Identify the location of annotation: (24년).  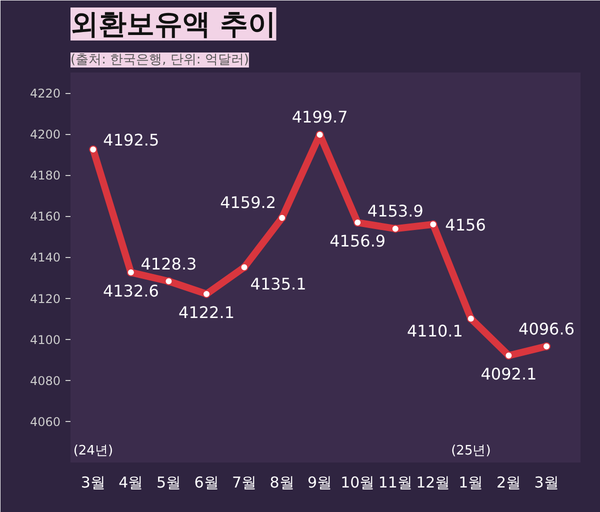
(93, 451).